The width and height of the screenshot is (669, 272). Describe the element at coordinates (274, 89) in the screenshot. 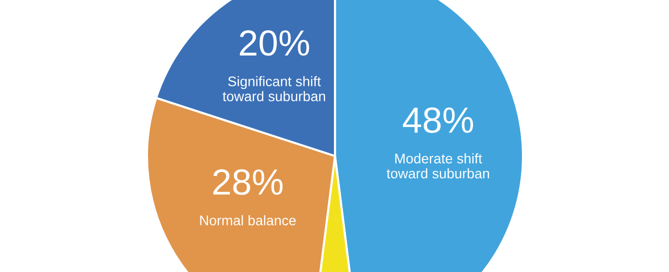

I see `slice-label: Significant shift toward suburban` at that location.